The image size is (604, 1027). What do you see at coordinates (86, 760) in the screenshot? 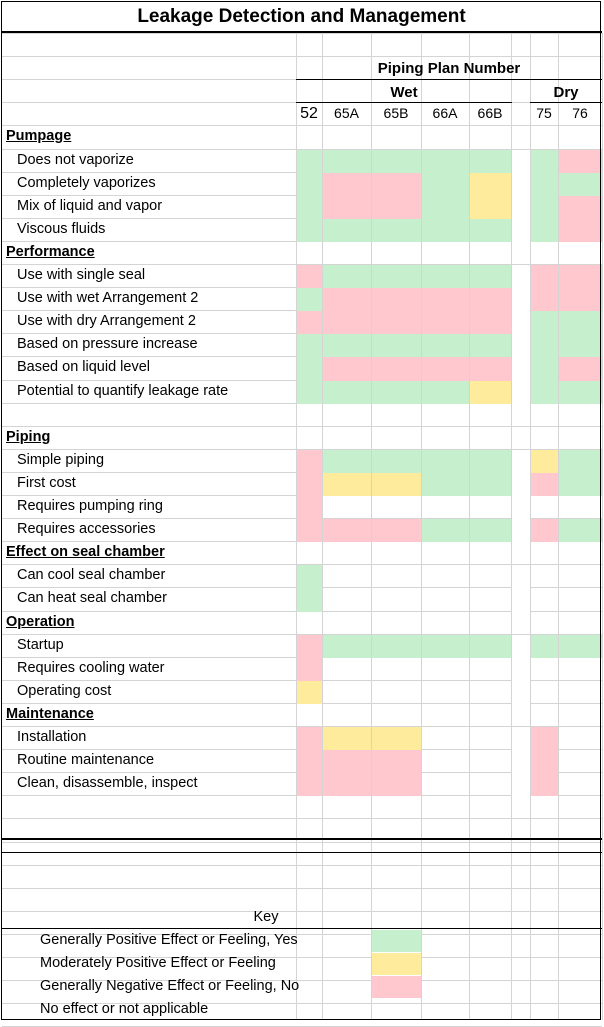
I see `row-label: Routine maintenance` at bounding box center [86, 760].